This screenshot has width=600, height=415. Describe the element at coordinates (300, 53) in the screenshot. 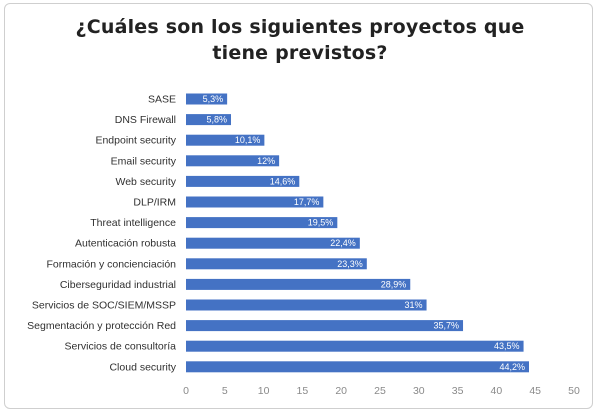

I see `chart-title-line-2: tiene previstos?` at that location.